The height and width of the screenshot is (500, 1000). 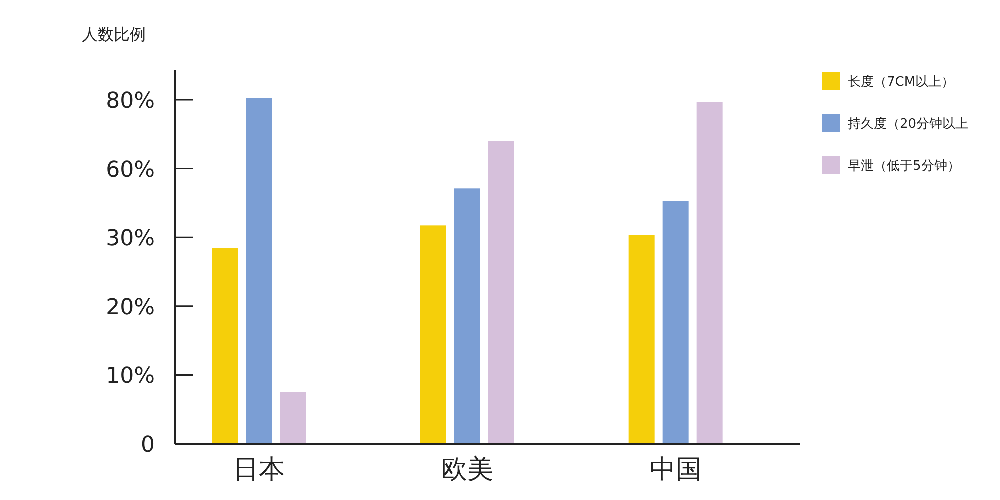 What do you see at coordinates (130, 307) in the screenshot?
I see `text: 20%` at bounding box center [130, 307].